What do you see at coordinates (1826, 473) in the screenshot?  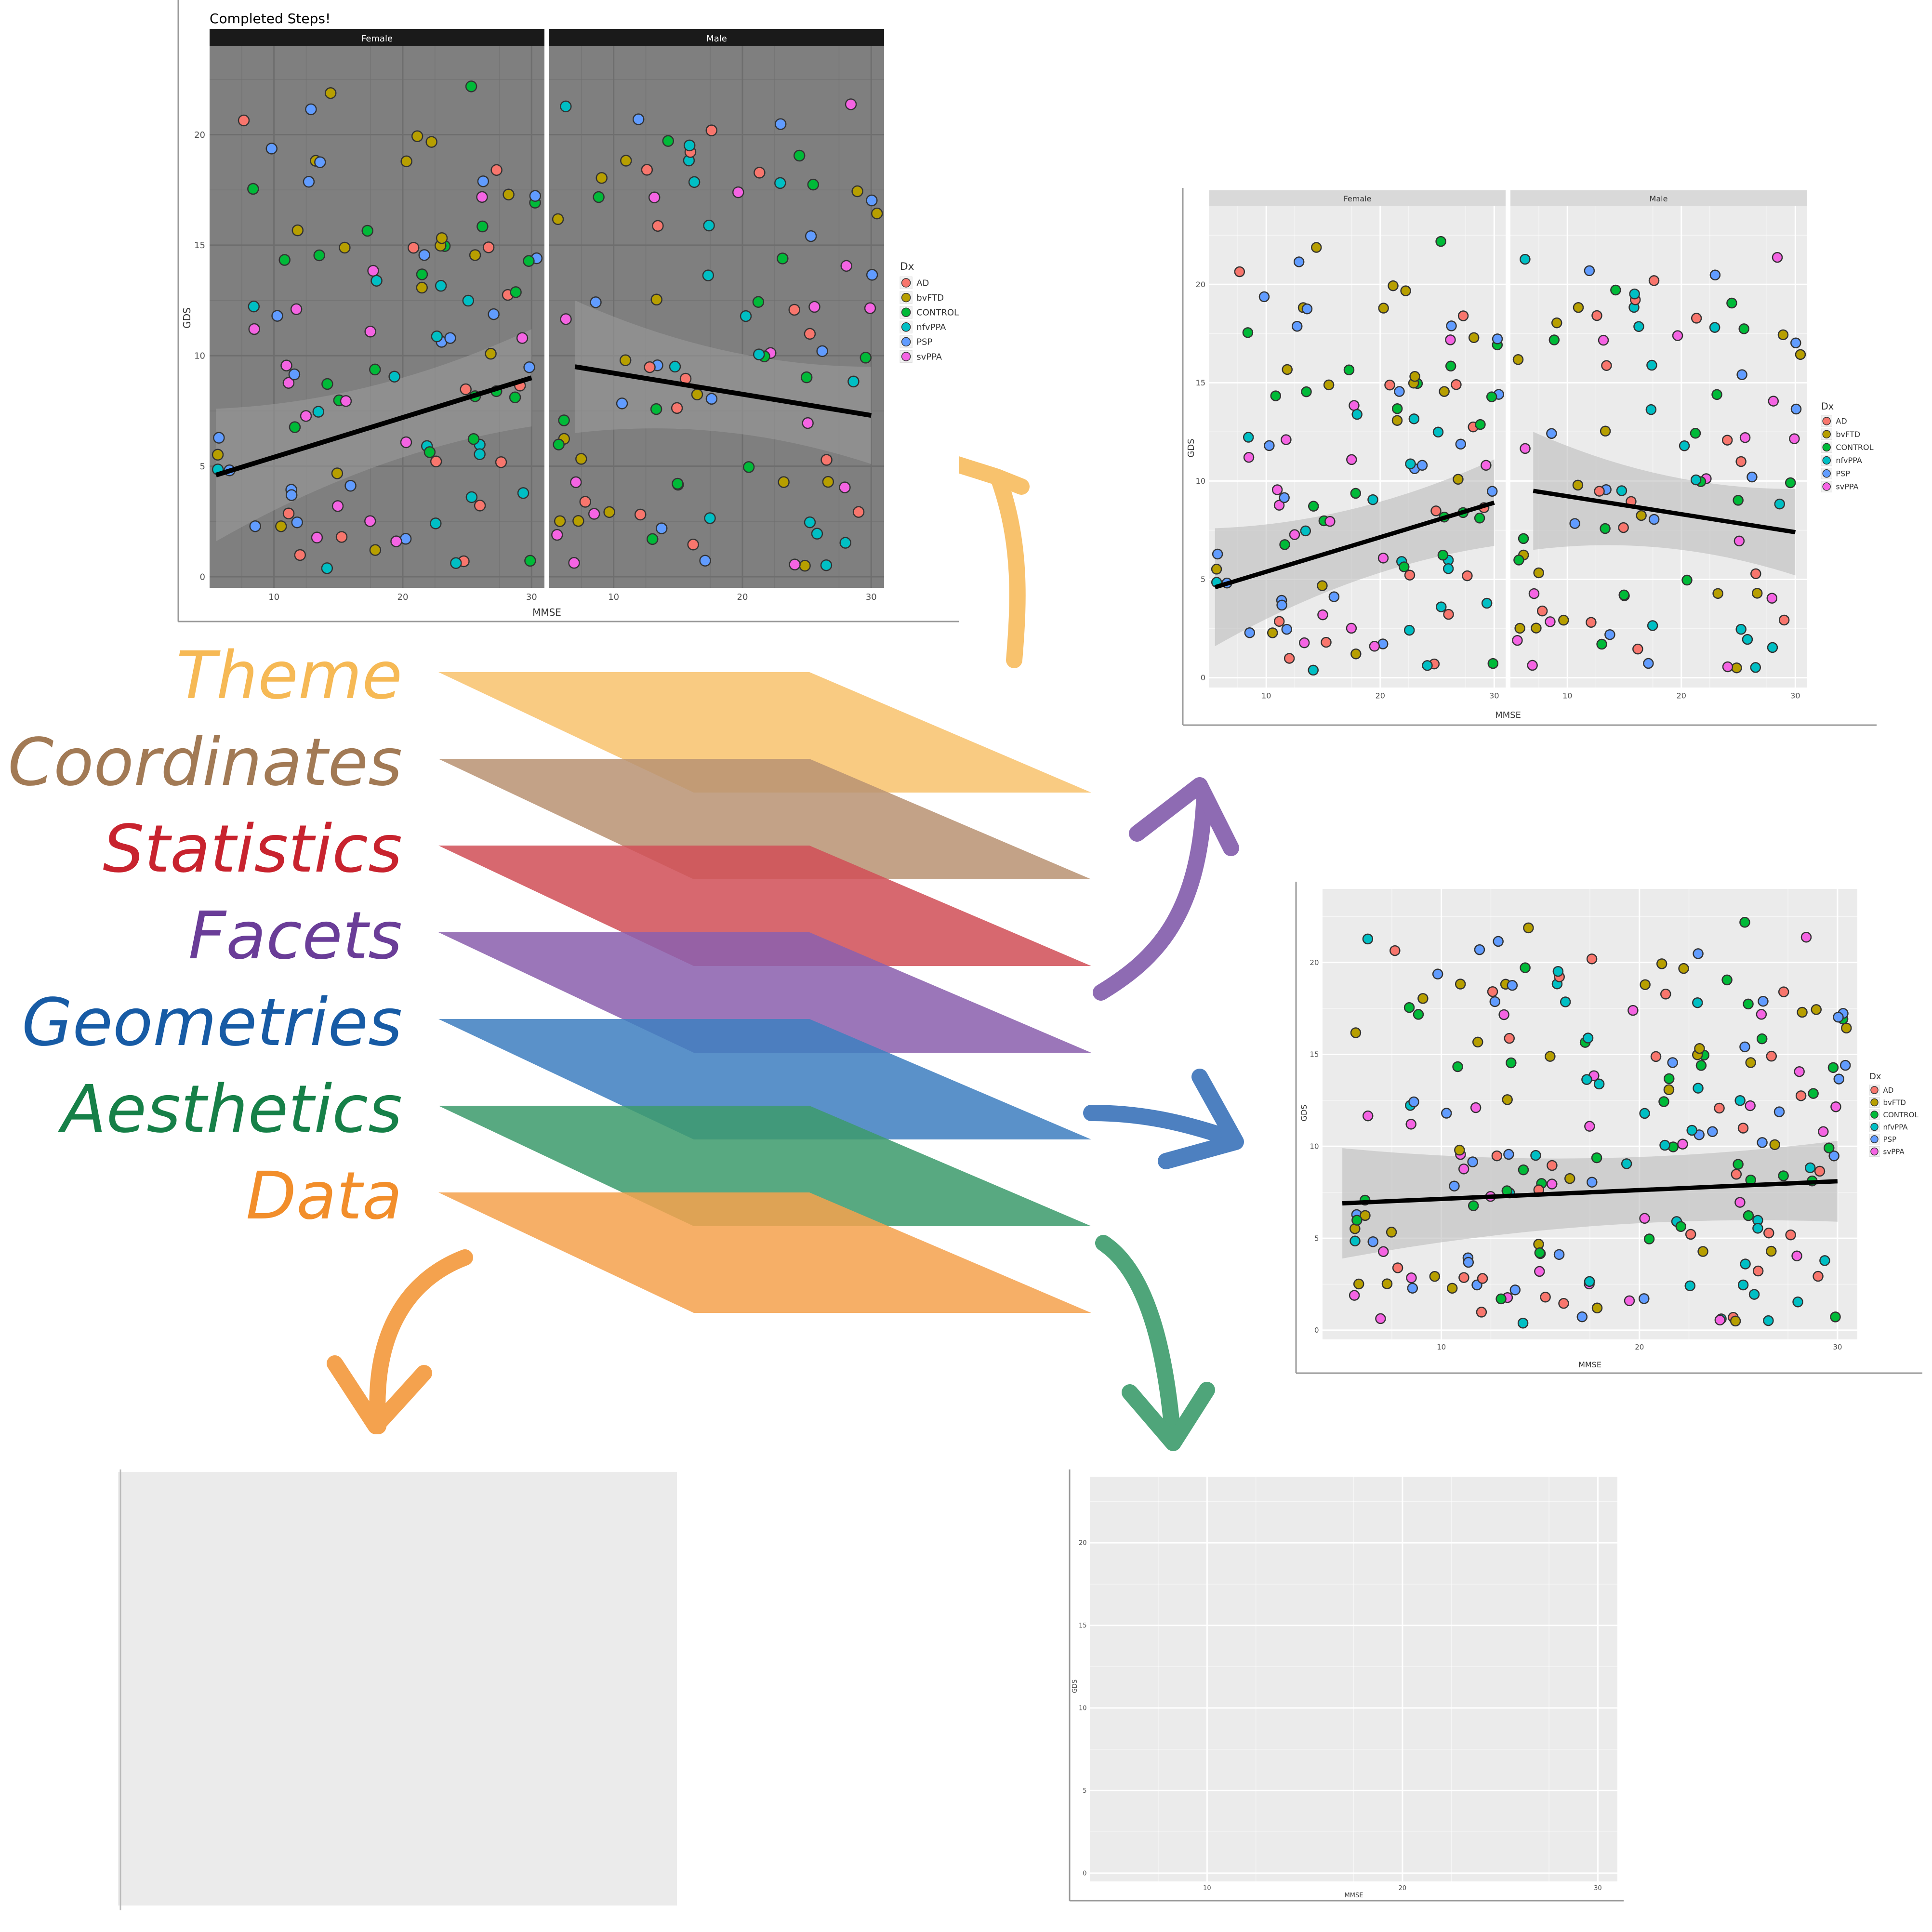 I see `plot-facets-legend-dot` at bounding box center [1826, 473].